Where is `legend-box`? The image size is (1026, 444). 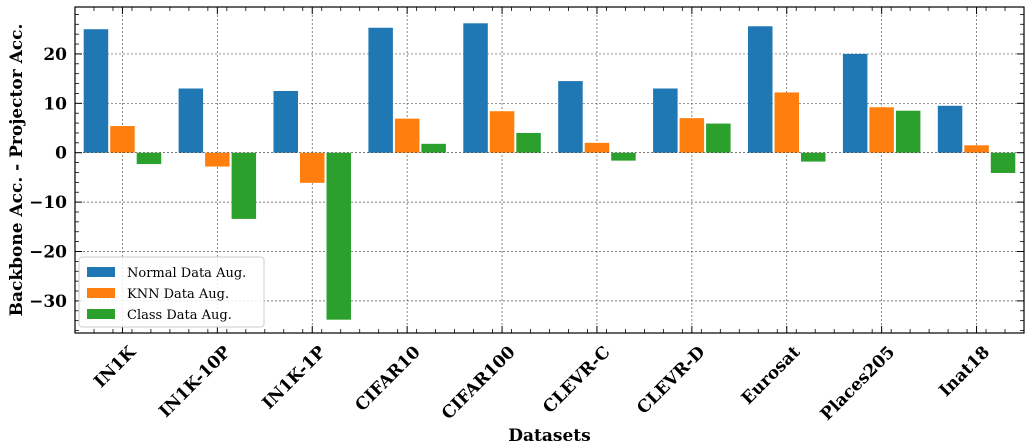 legend-box is located at coordinates (171, 292).